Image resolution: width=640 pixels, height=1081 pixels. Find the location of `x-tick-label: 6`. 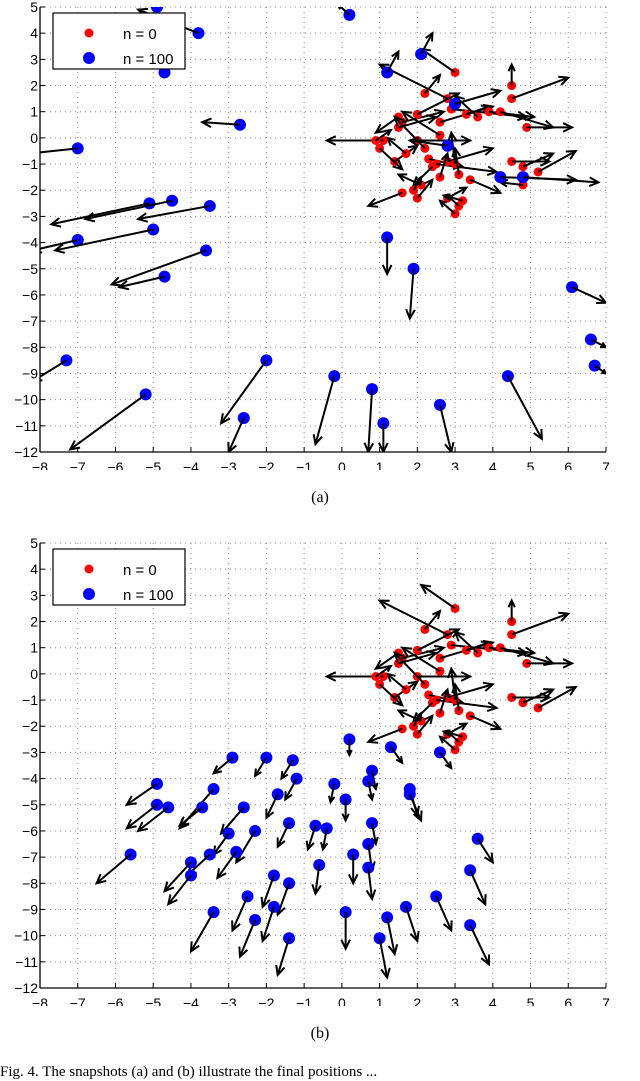

x-tick-label: 6 is located at coordinates (568, 1000).